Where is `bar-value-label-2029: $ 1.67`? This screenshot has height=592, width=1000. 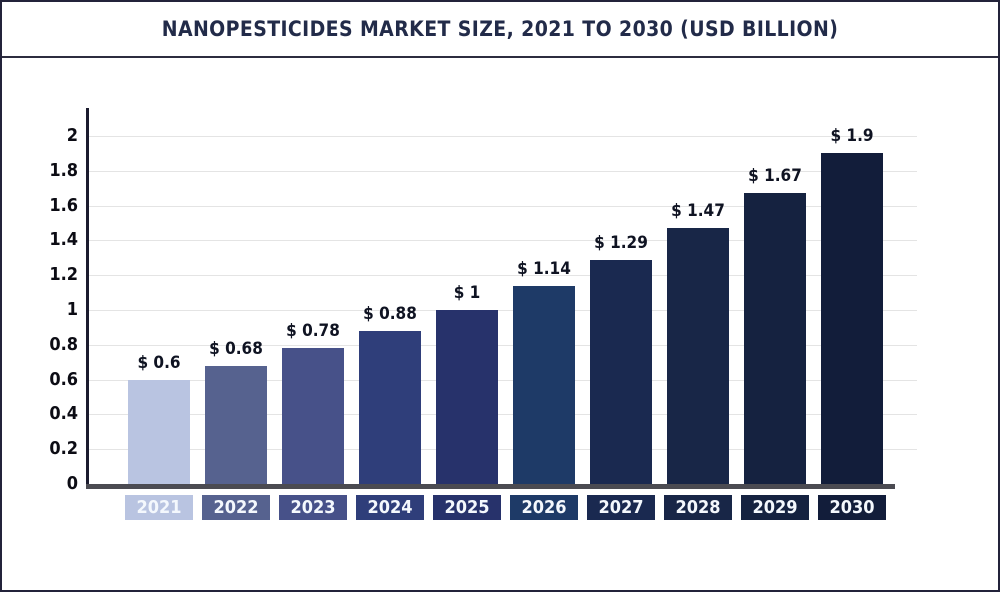
bar-value-label-2029: $ 1.67 is located at coordinates (775, 176).